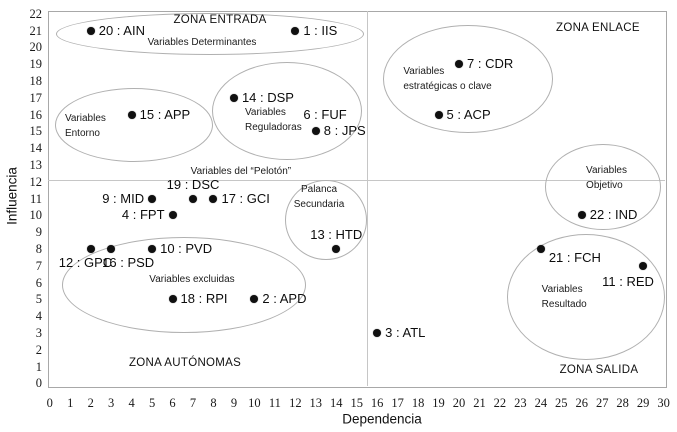  I want to click on x-tick-label: 2, so click(90, 403).